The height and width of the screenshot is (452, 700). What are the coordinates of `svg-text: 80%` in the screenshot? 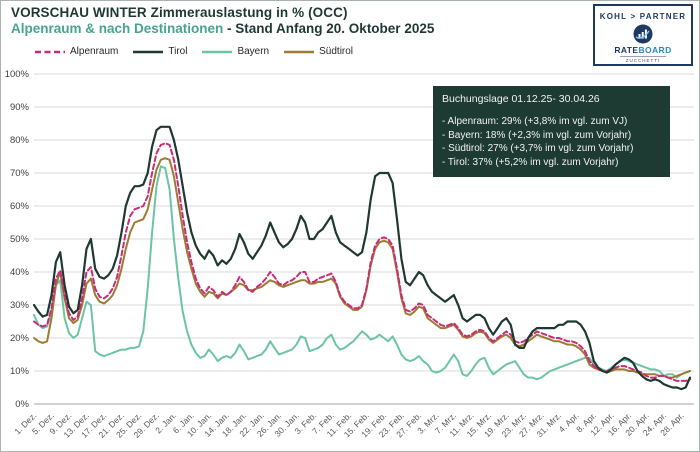 It's located at (20, 140).